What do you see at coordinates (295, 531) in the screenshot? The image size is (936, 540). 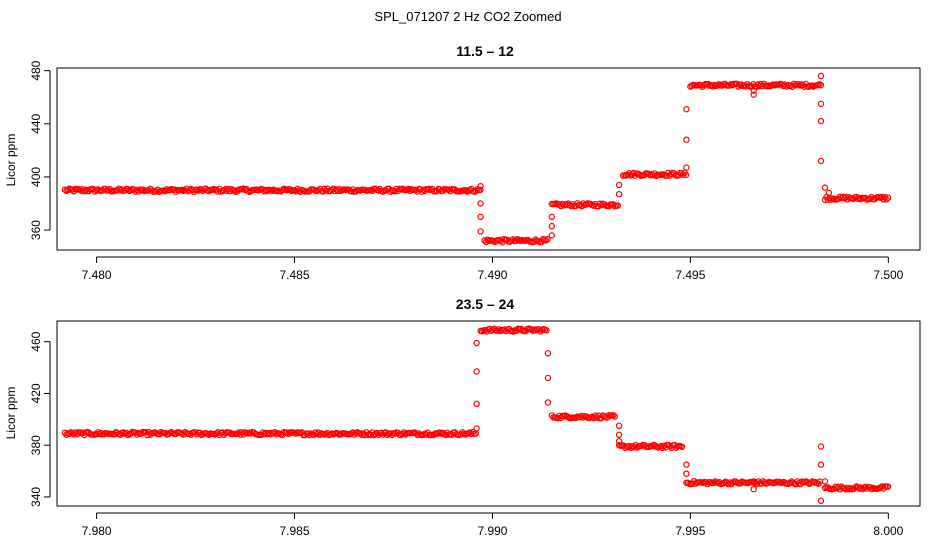 I see `x-tick-label: 7.985` at bounding box center [295, 531].